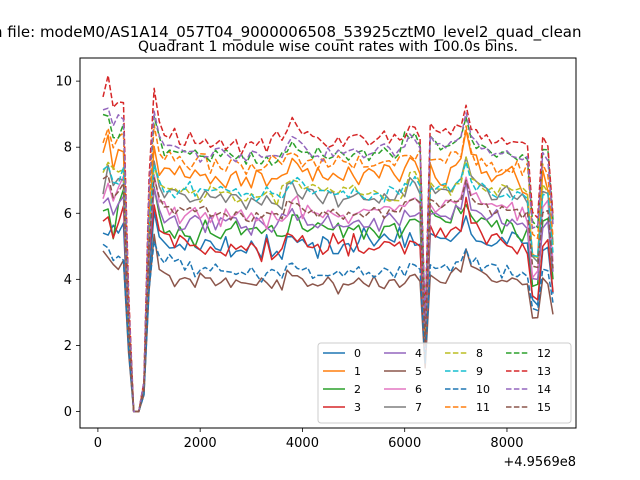 The width and height of the screenshot is (640, 480). Describe the element at coordinates (200, 443) in the screenshot. I see `x-tick-label: 2000` at that location.